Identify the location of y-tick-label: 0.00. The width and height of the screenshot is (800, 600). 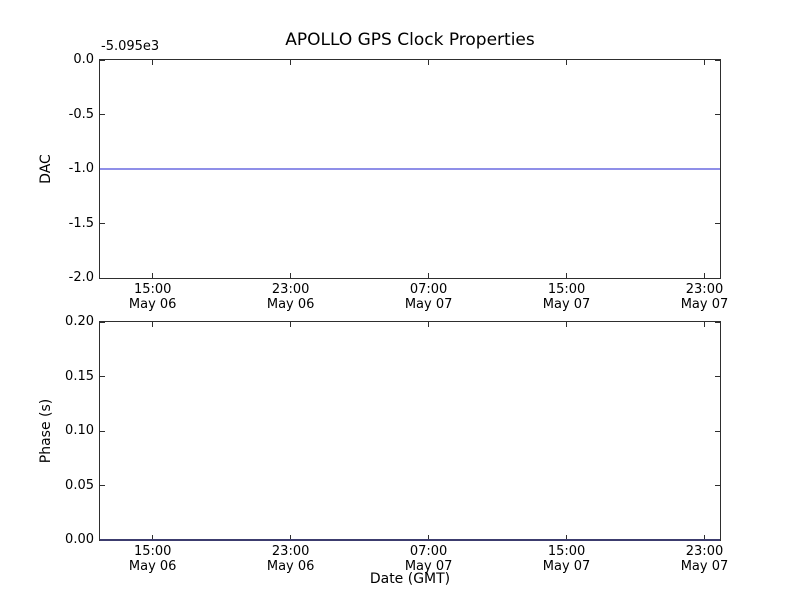
(79, 539).